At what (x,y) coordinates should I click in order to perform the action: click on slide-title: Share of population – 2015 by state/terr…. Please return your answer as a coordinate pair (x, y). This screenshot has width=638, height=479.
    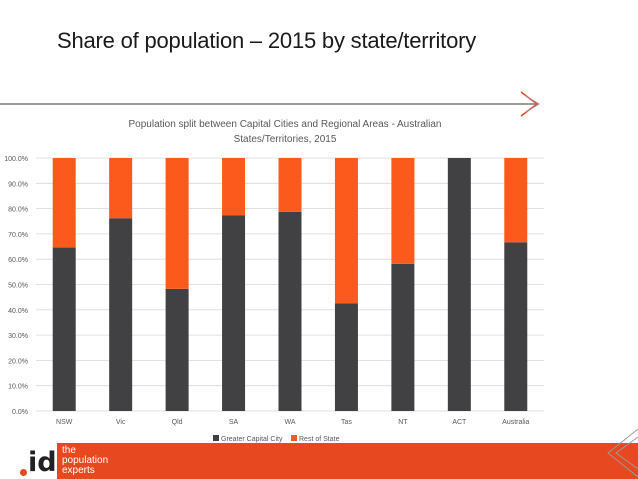
    Looking at the image, I should click on (267, 40).